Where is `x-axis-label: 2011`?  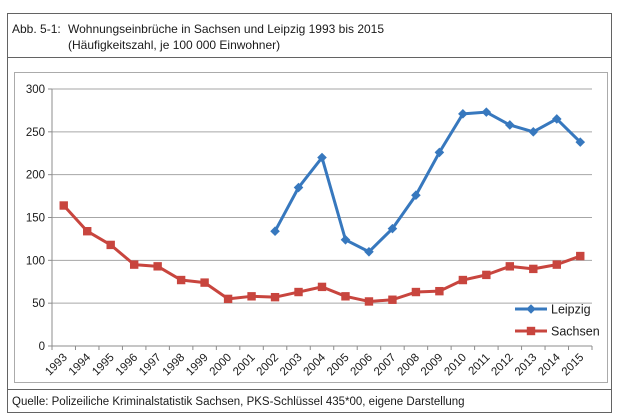
x-axis-label: 2011 is located at coordinates (479, 365).